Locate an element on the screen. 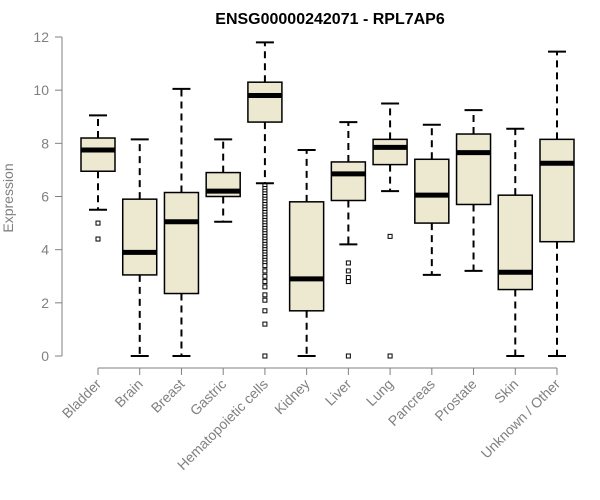 This screenshot has height=500, width=600. box-brain is located at coordinates (139, 247).